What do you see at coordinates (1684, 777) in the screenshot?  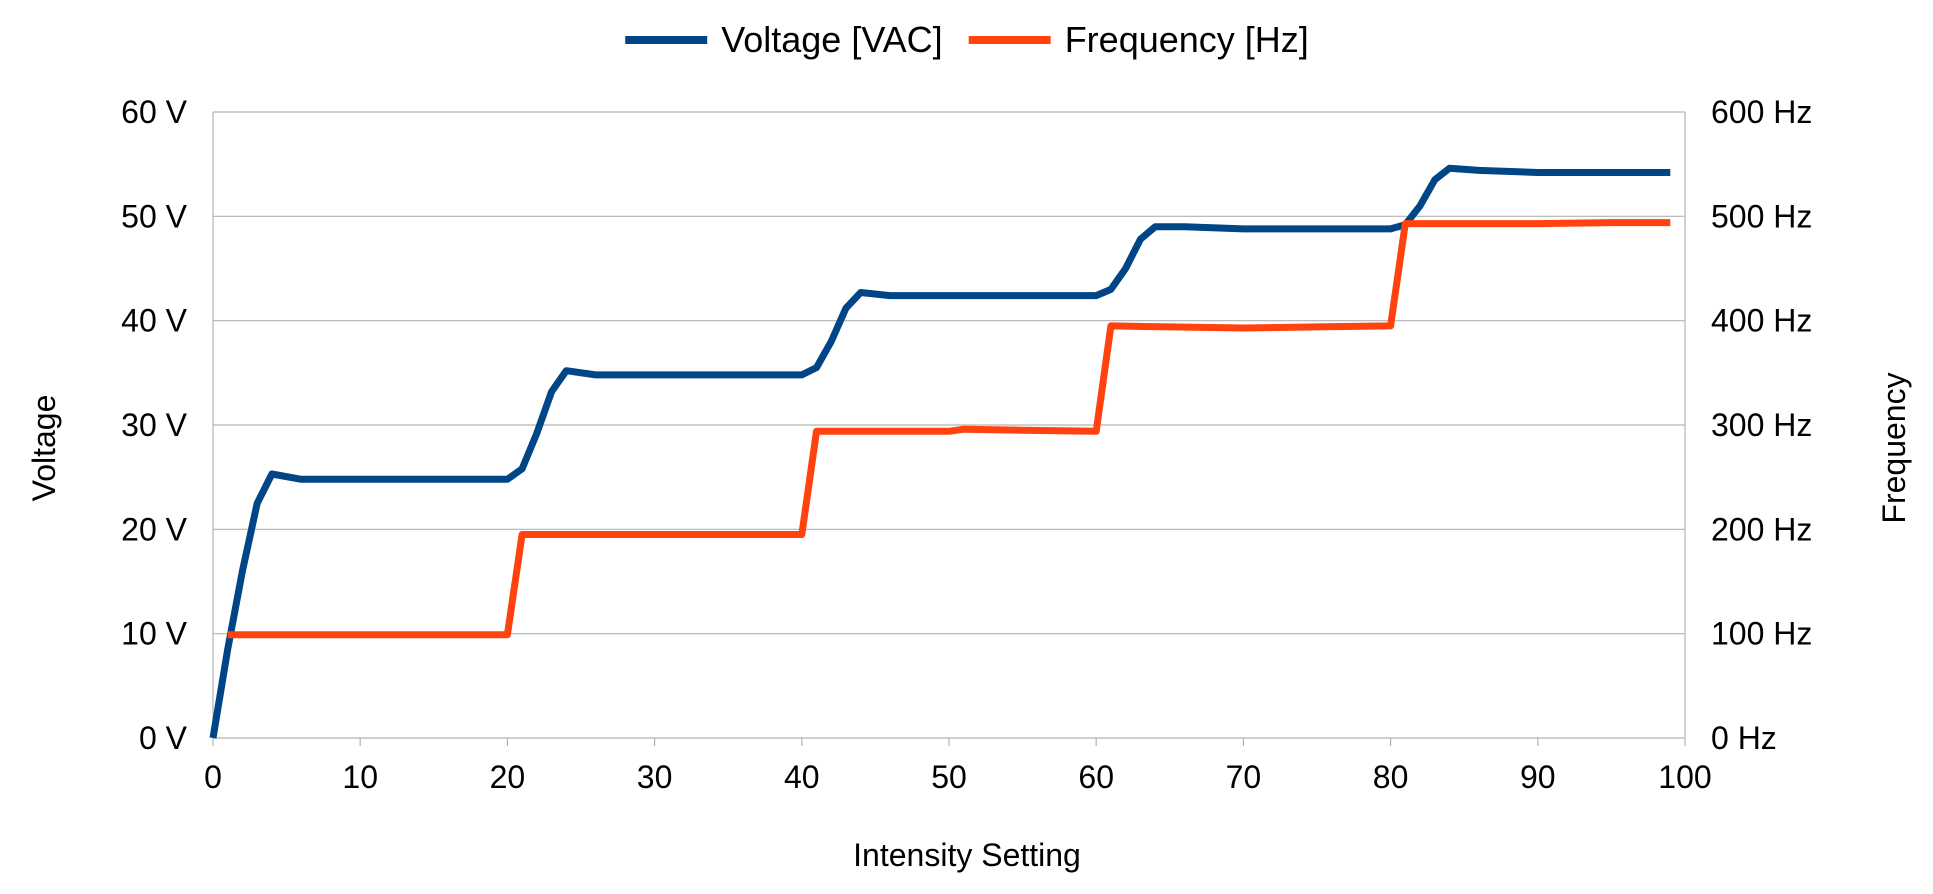 I see `x-tick-label: 100` at bounding box center [1684, 777].